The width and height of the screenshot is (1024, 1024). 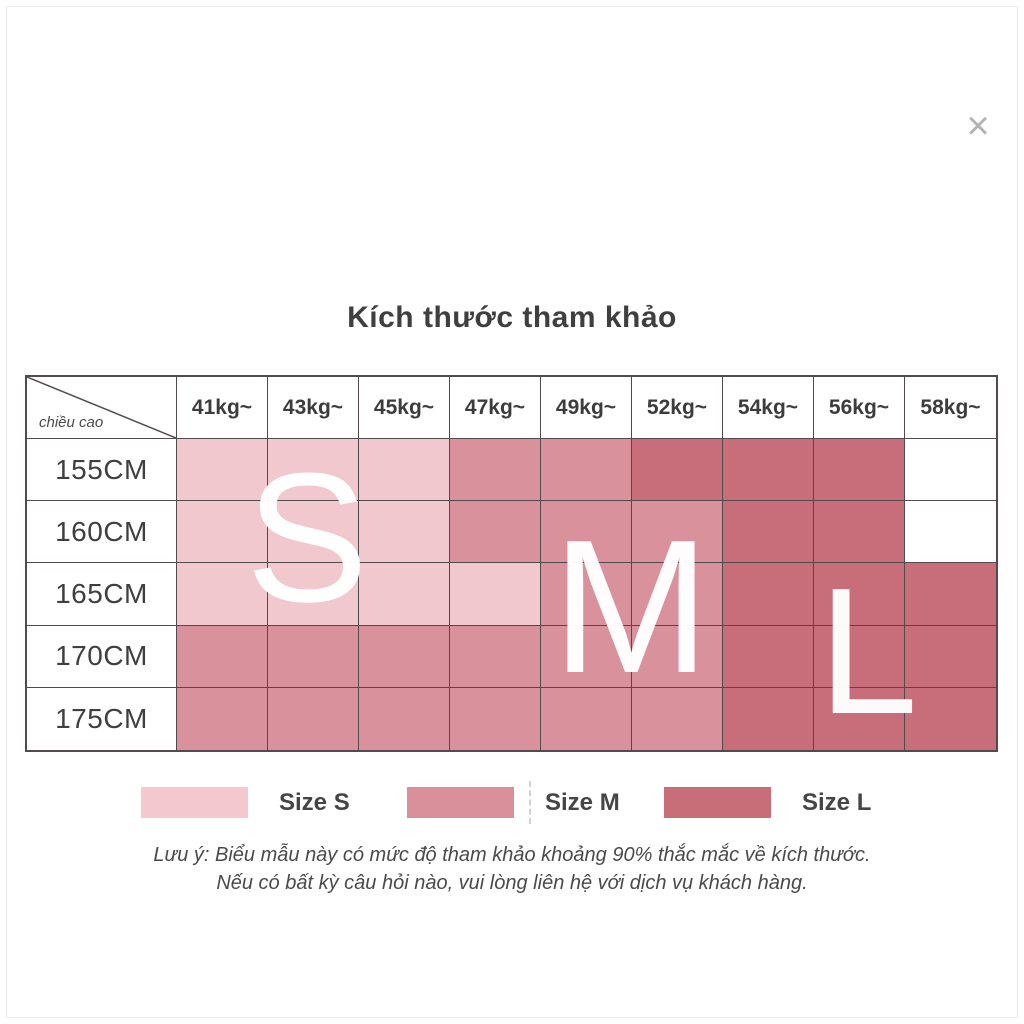 What do you see at coordinates (313, 718) in the screenshot?
I see `cell-175CM-43kg` at bounding box center [313, 718].